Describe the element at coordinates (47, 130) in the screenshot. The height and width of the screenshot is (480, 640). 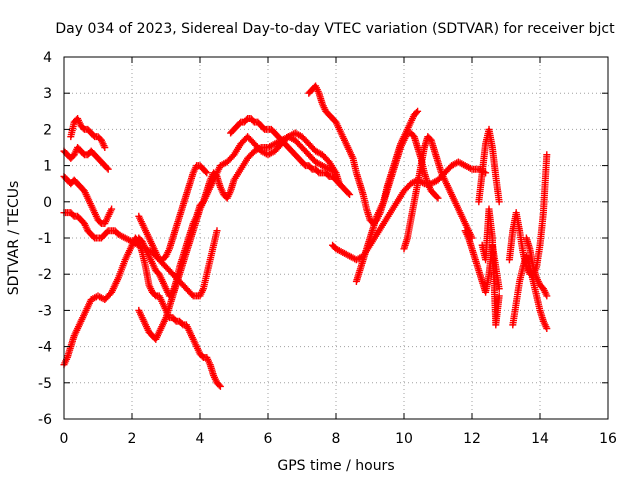
I see `y-tick-label: 2` at that location.